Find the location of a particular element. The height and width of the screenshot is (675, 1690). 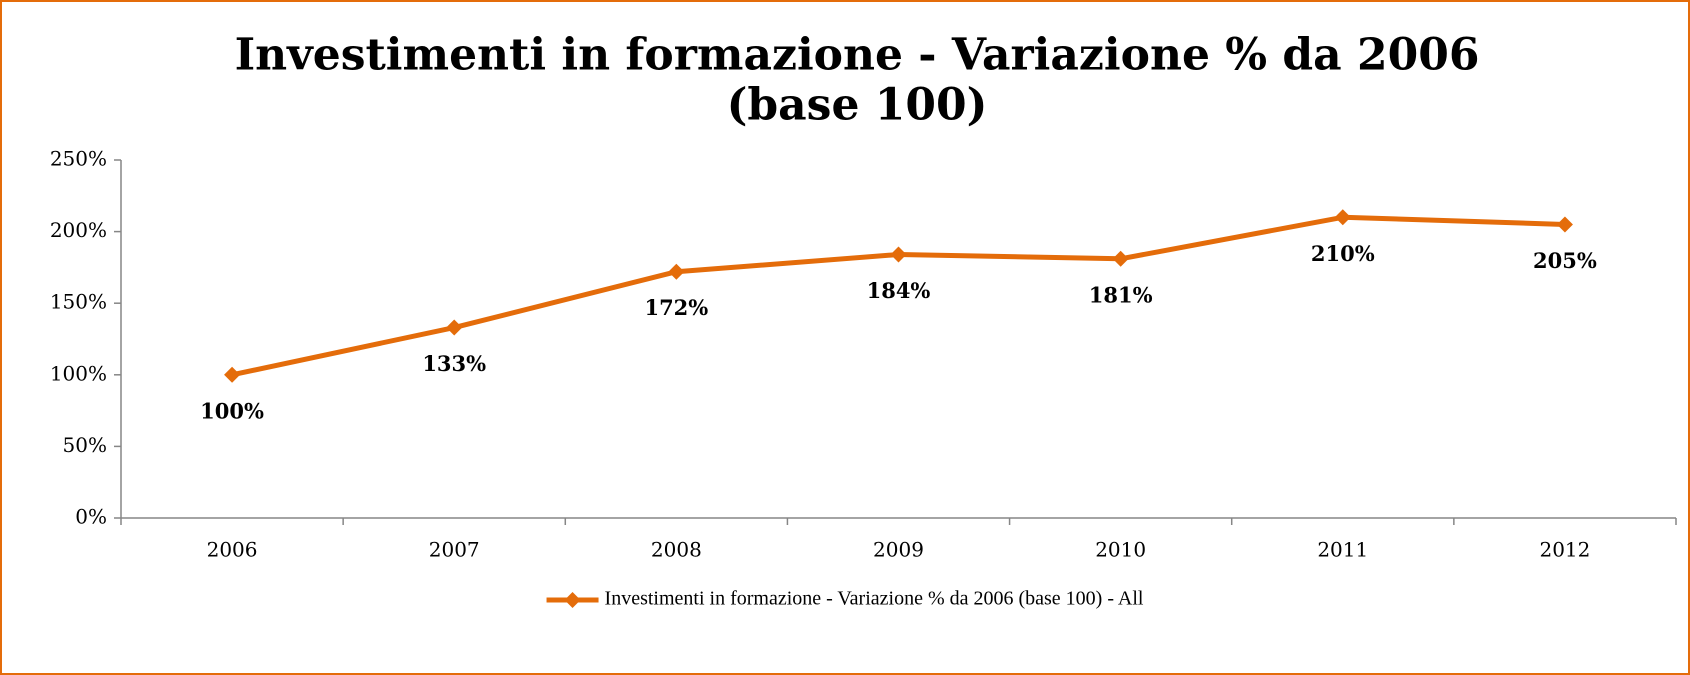

data-label: 205% is located at coordinates (1565, 260).